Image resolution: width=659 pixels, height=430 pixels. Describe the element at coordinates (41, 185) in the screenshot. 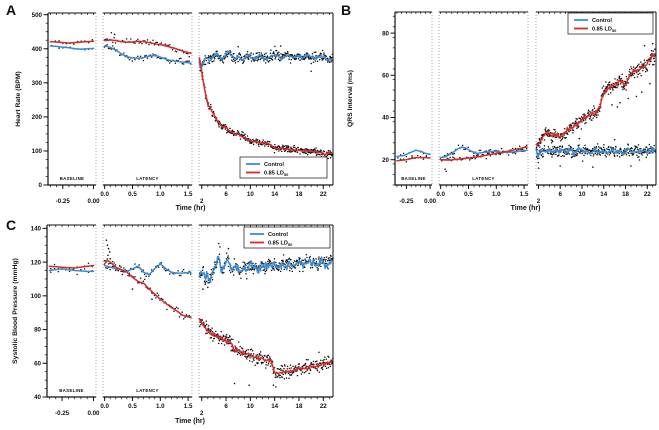

I see `svg-text: 0` at that location.